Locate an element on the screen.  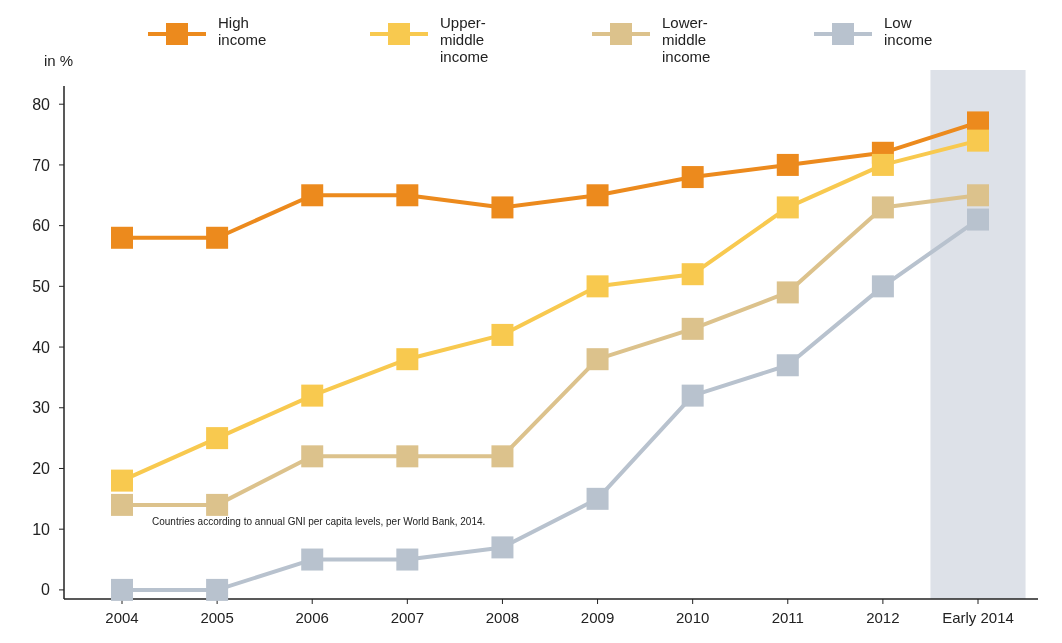
x-tick-label: 2012 is located at coordinates (883, 617).